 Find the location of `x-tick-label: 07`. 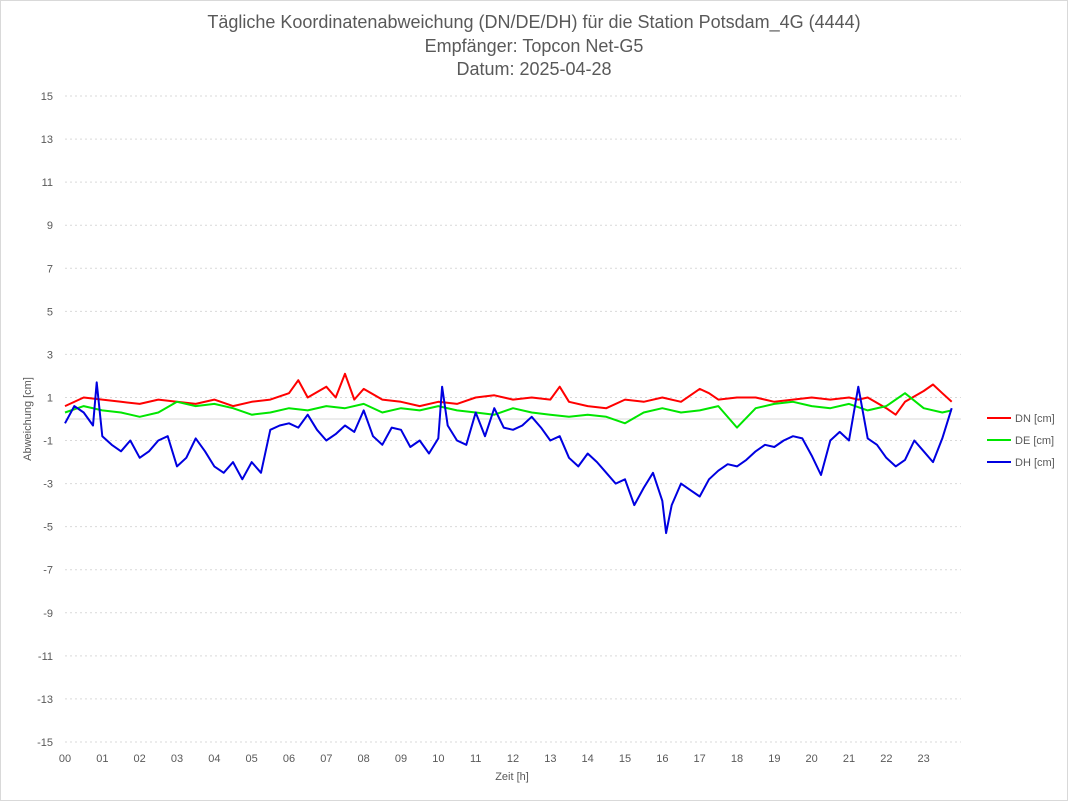

x-tick-label: 07 is located at coordinates (326, 759).